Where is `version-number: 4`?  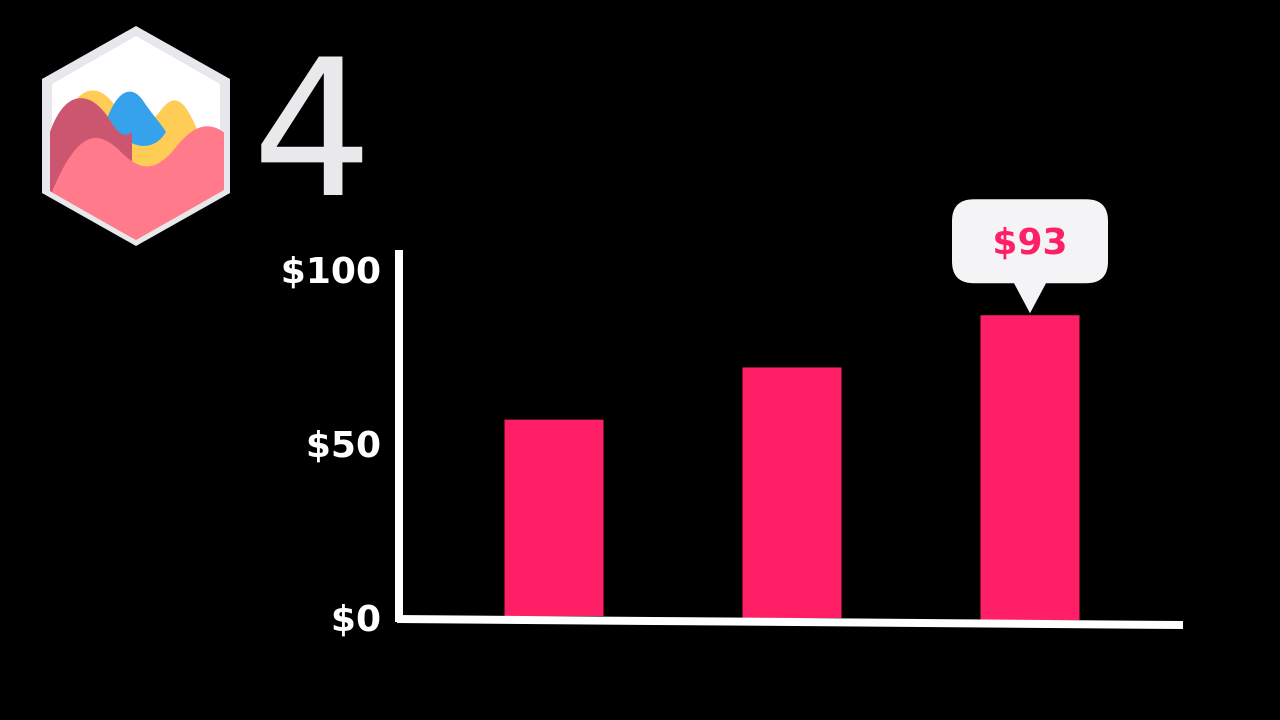 version-number: 4 is located at coordinates (312, 129).